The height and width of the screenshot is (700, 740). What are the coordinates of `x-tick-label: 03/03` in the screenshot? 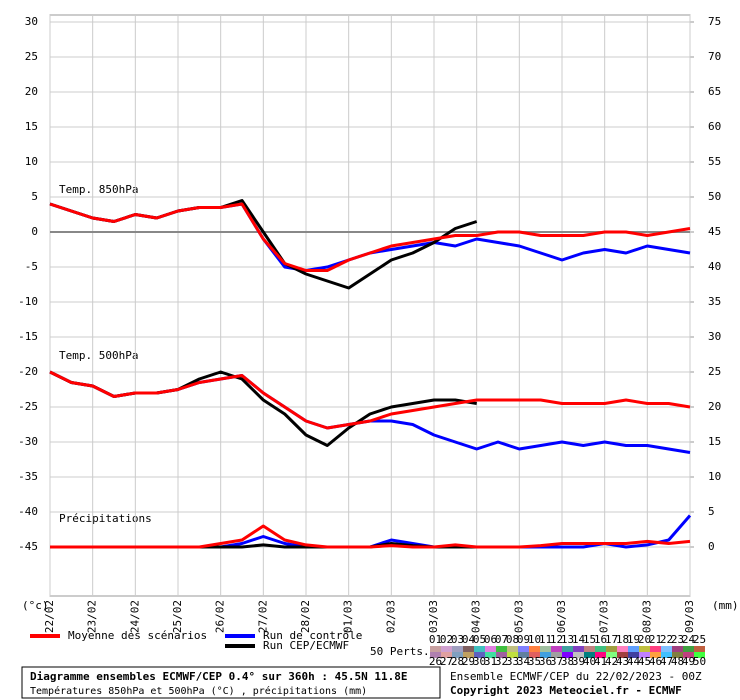 It's located at (433, 616).